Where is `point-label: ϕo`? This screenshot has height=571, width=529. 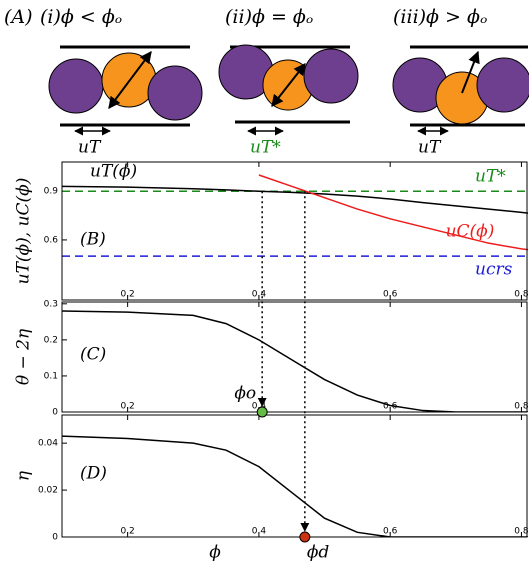 point-label: ϕo is located at coordinates (245, 394).